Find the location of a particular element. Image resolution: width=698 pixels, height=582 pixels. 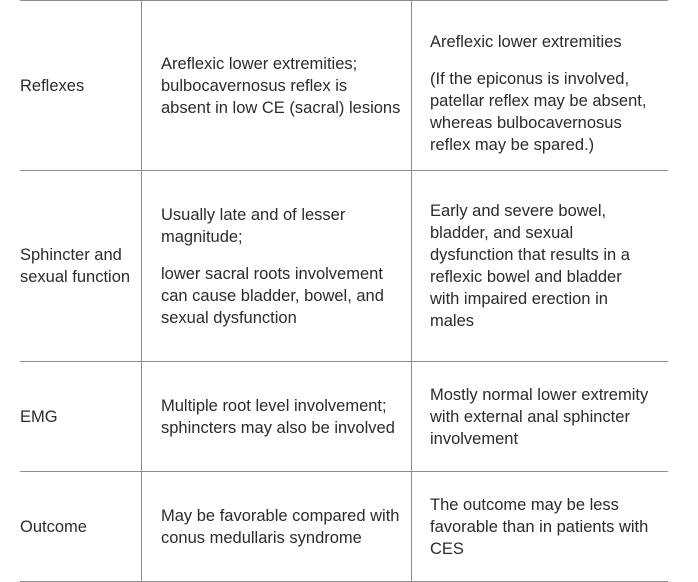

row-label: Reflexes is located at coordinates (81, 85).